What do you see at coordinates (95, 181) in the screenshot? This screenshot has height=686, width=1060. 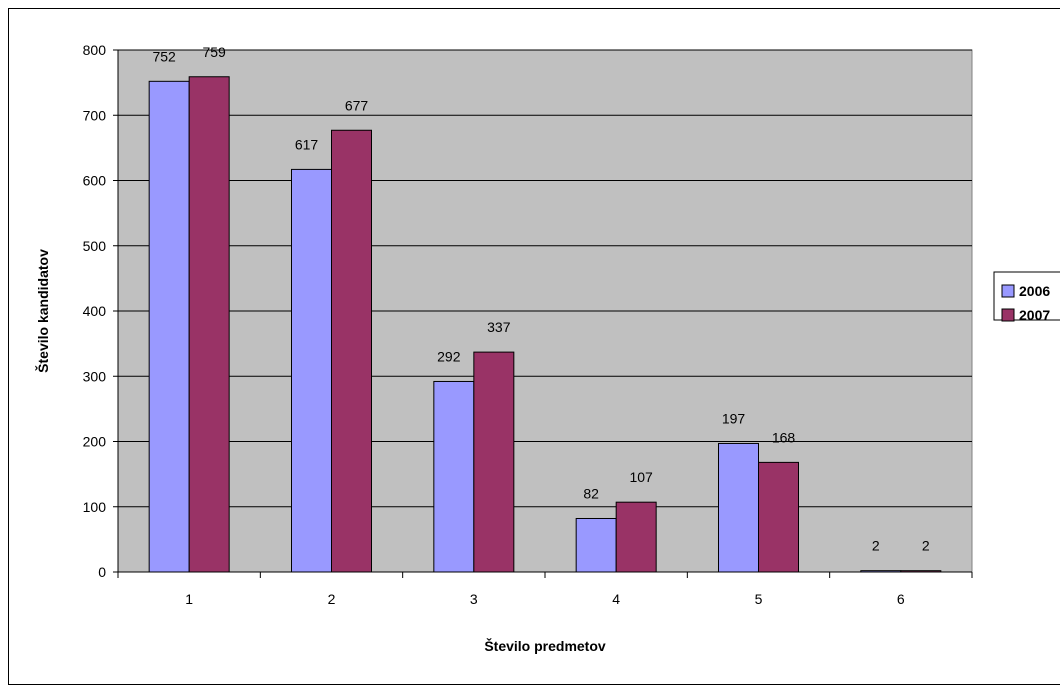 I see `y-tick-label: 600` at bounding box center [95, 181].